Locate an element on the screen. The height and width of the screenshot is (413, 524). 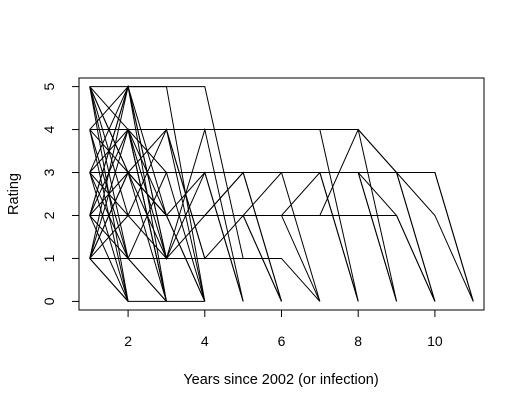
y-tick-label-3: 3 is located at coordinates (49, 172).